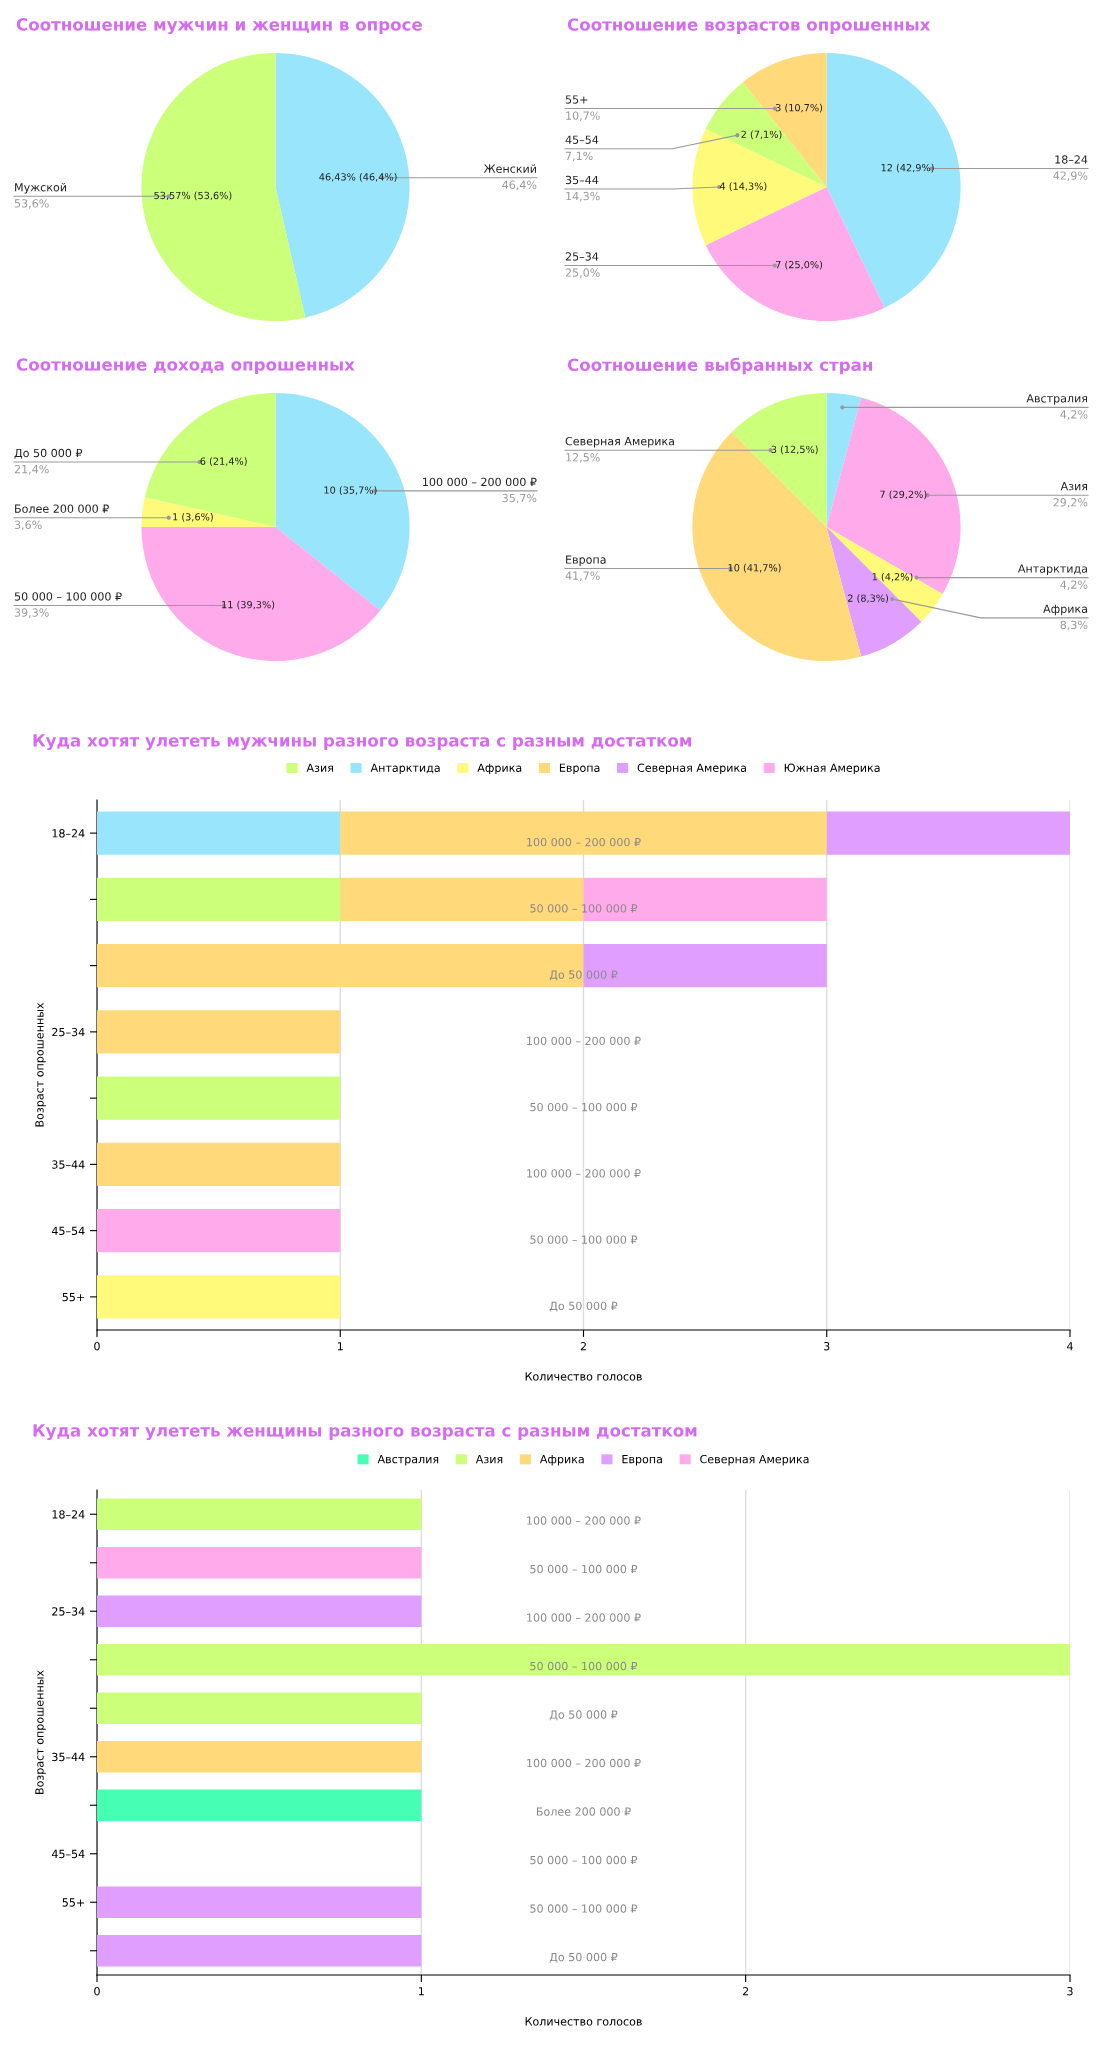 This screenshot has height=2048, width=1102. What do you see at coordinates (827, 1346) in the screenshot?
I see `x-tick-label: 3` at bounding box center [827, 1346].